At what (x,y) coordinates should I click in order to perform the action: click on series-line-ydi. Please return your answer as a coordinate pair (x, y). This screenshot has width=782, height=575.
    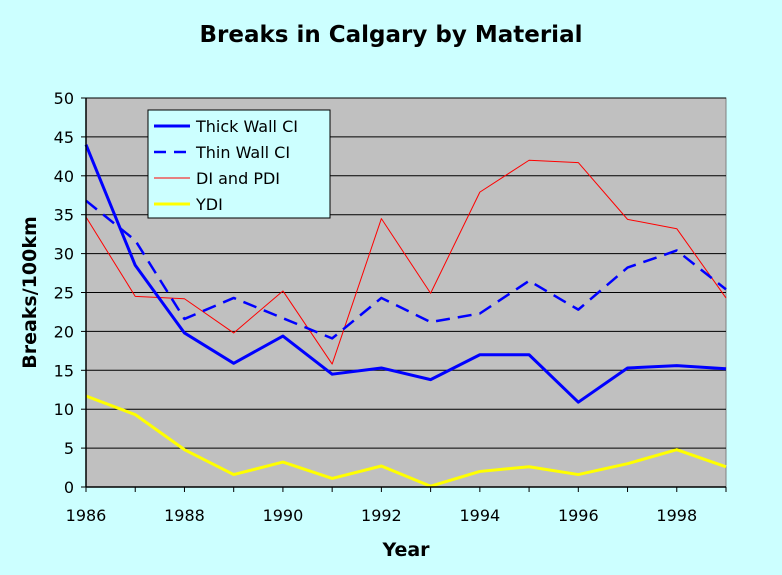
    Looking at the image, I should click on (406, 441).